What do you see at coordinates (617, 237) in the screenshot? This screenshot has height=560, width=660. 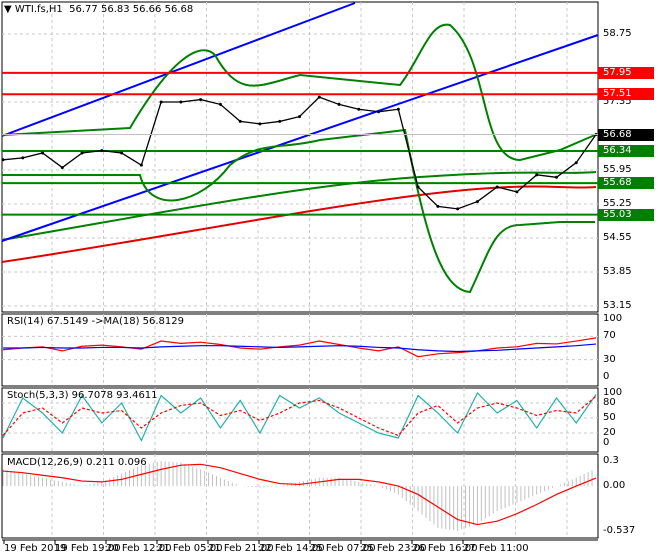 I see `price-tick: 54.55` at bounding box center [617, 237].